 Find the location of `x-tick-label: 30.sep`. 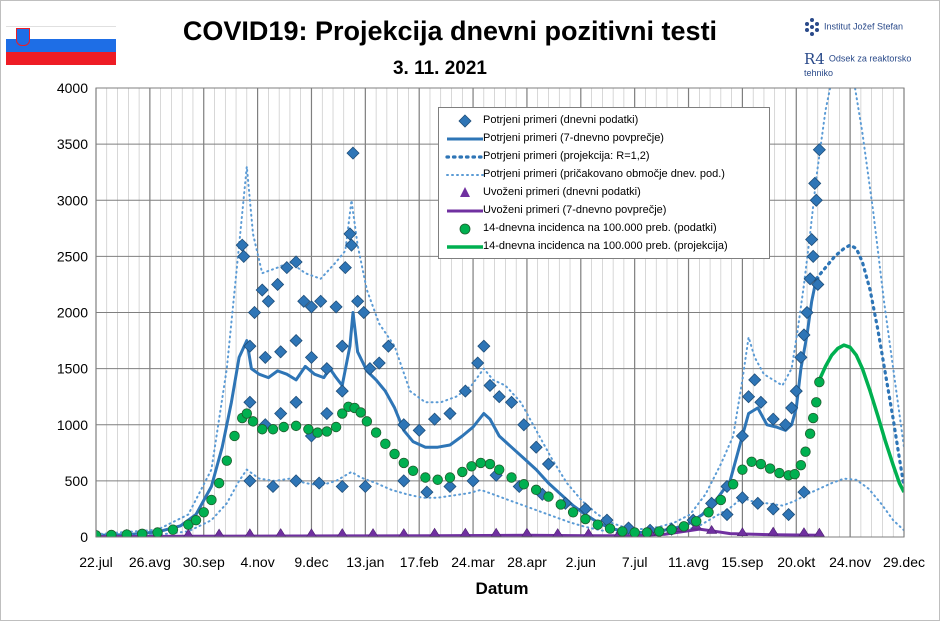

x-tick-label: 30.sep is located at coordinates (204, 562).